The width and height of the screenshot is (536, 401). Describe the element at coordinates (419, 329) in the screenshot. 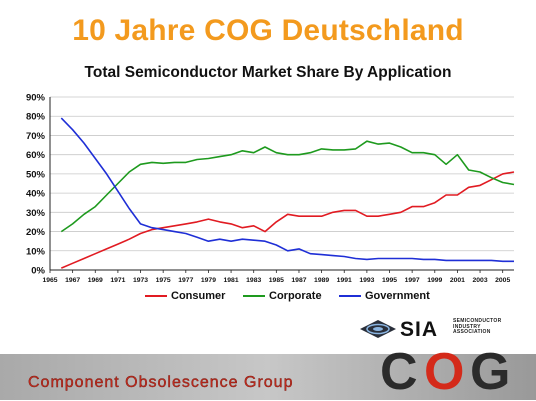

I see `sia-logo-text: SIA` at that location.